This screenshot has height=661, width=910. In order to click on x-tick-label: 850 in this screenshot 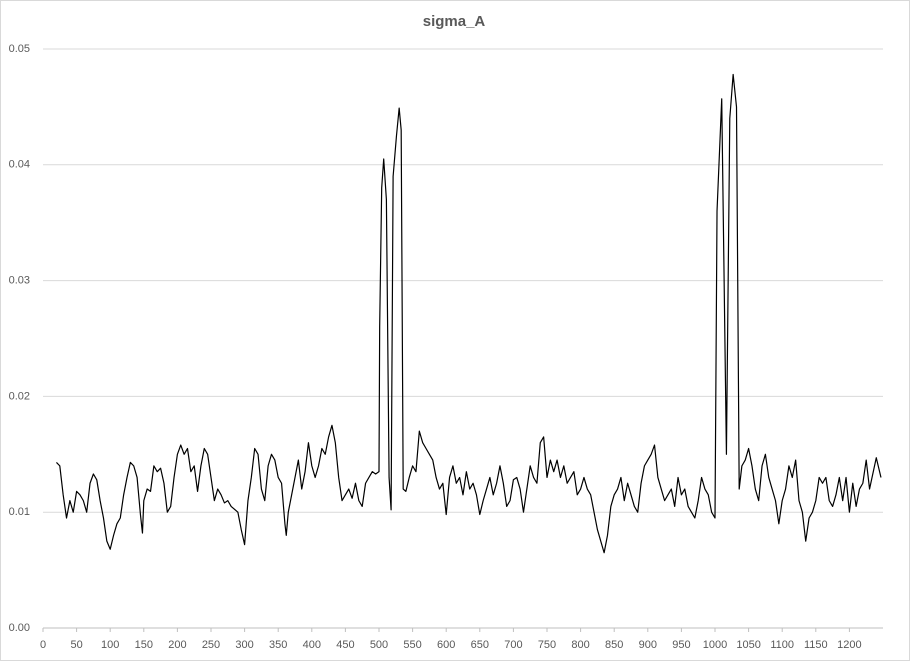, I will do `click(614, 645)`.